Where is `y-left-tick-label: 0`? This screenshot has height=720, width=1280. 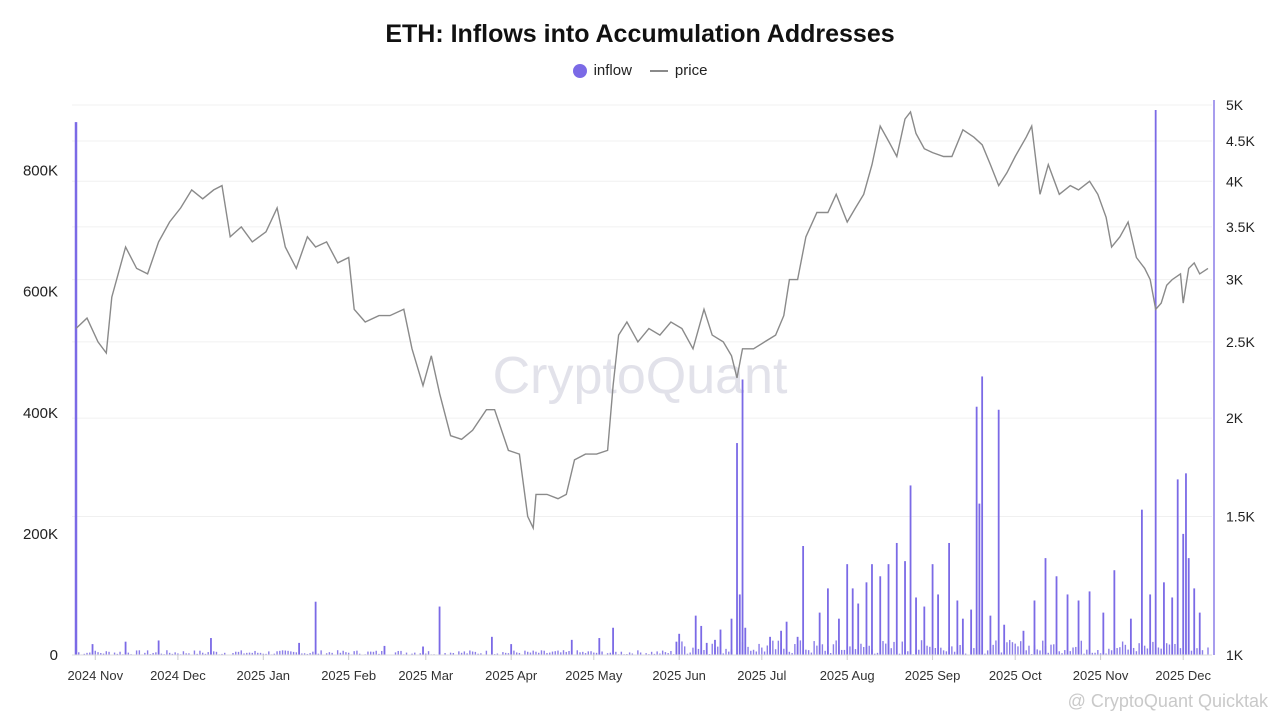
y-left-tick-label: 0 is located at coordinates (54, 655).